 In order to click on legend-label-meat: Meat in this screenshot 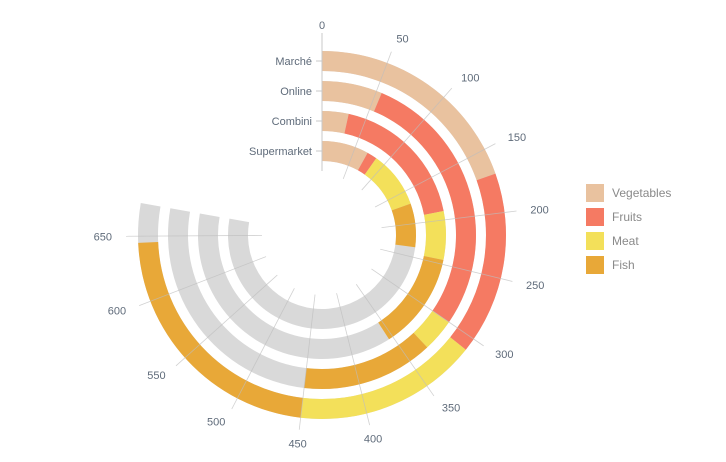, I will do `click(625, 241)`.